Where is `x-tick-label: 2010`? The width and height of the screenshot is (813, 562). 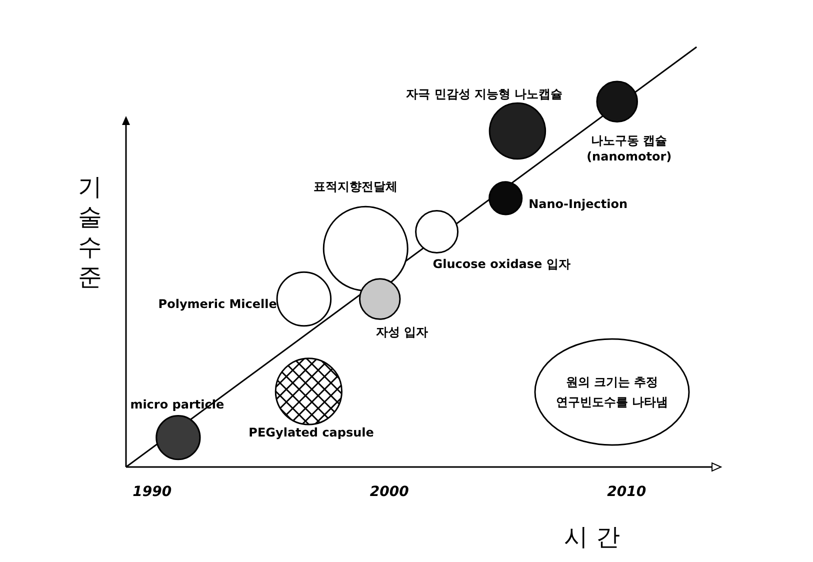
x-tick-label: 2010 is located at coordinates (626, 492).